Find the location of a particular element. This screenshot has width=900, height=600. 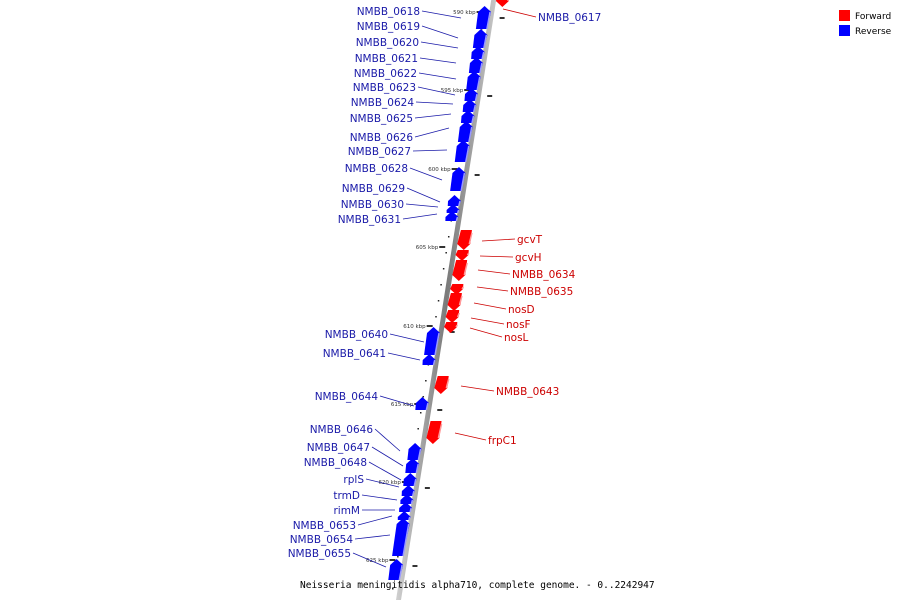

reverse-gene-label: NMBB_0646 is located at coordinates (342, 430).